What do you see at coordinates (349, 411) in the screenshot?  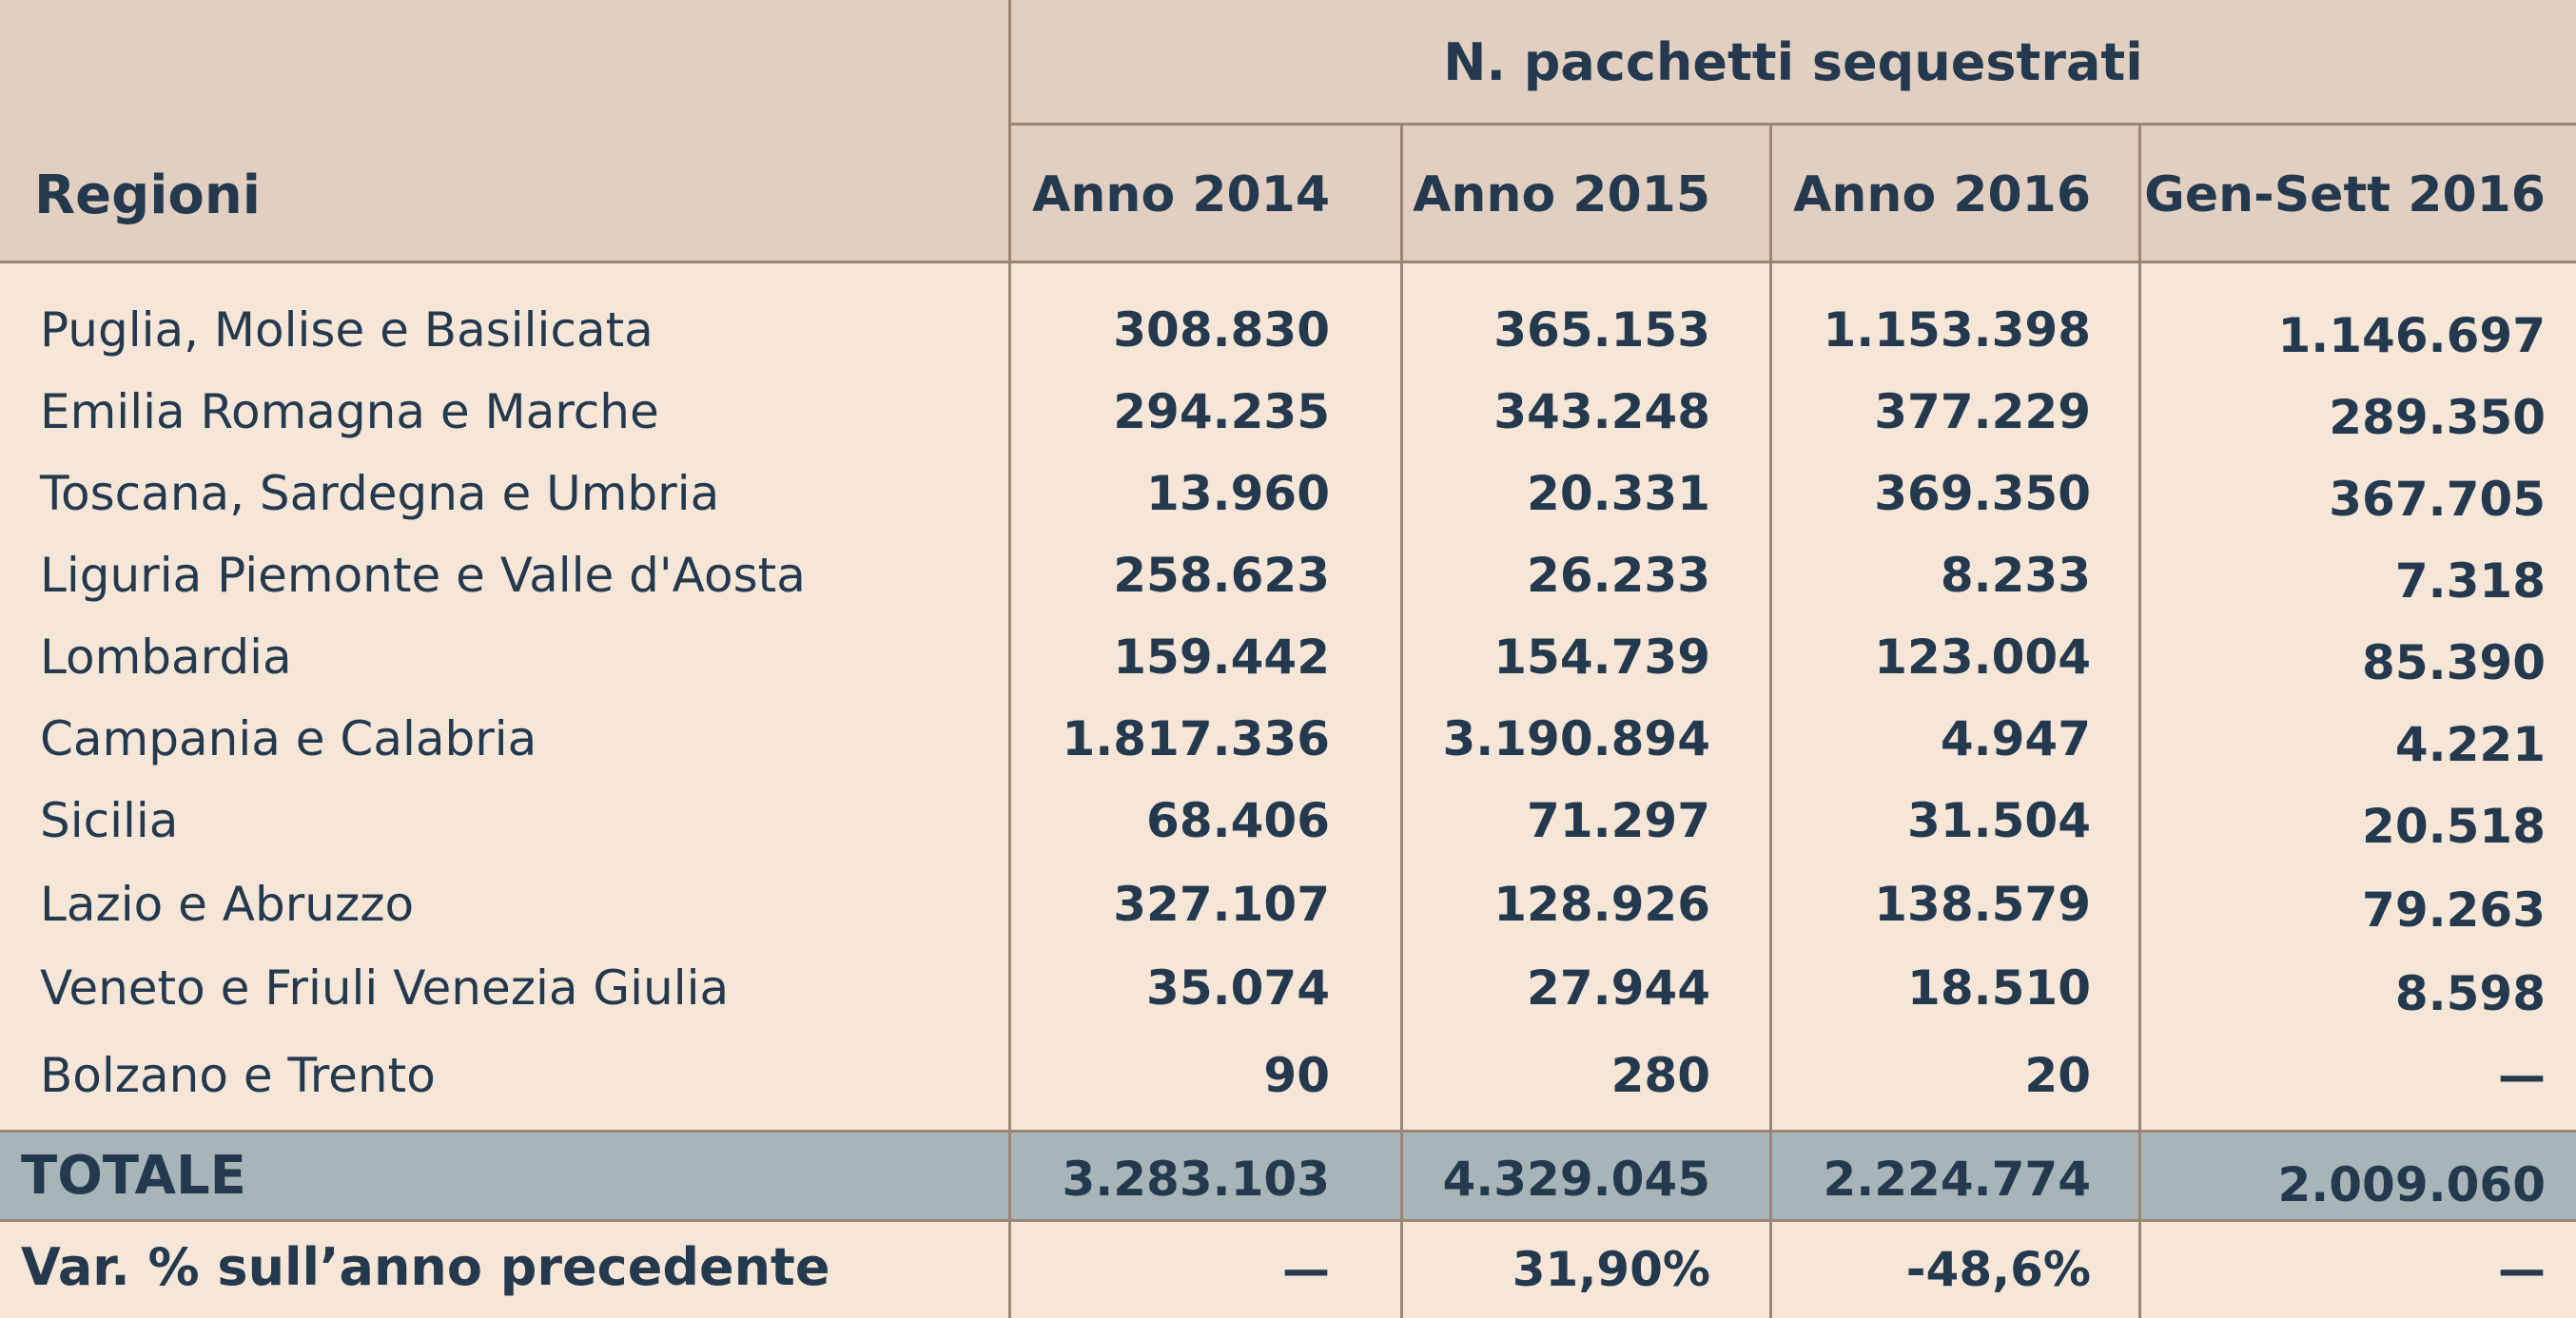 I see `row-label: Emilia Romagna e Marche` at bounding box center [349, 411].